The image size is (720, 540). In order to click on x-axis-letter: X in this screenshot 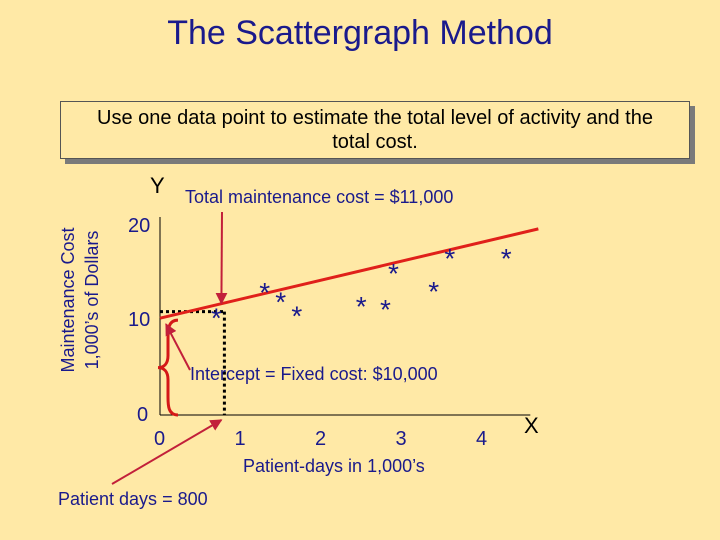, I will do `click(531, 425)`.